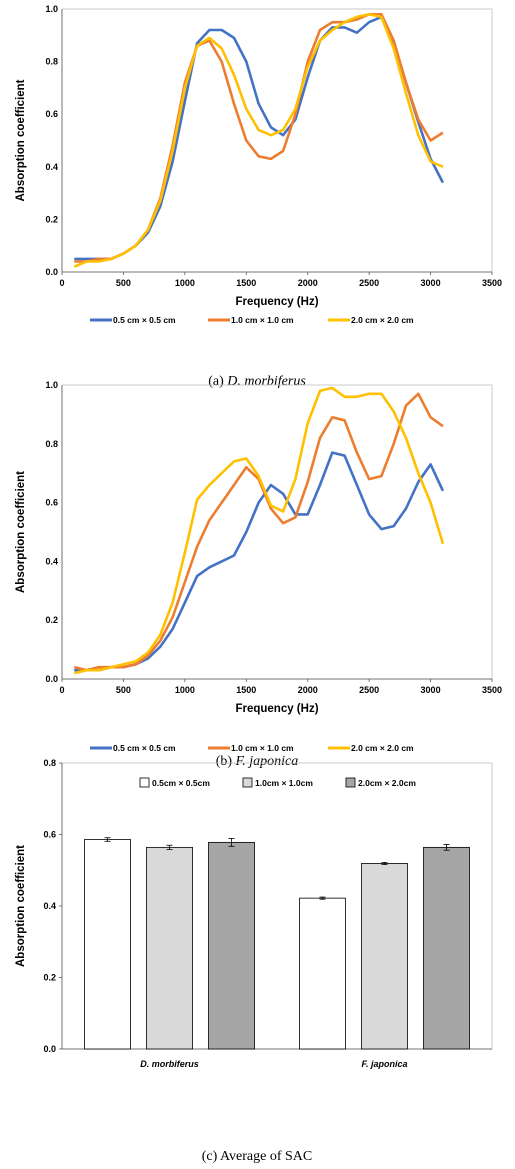 The image size is (515, 1169). I want to click on legend-label-1: 0.5cm × 0.5cm, so click(181, 783).